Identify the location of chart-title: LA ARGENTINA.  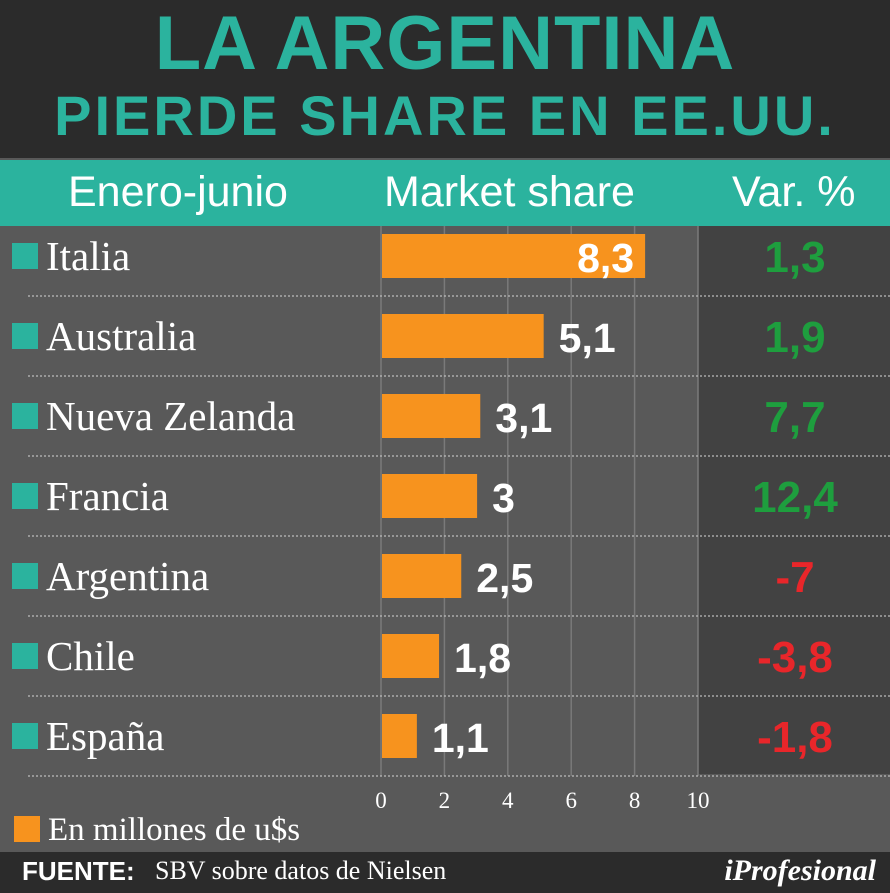
(445, 43).